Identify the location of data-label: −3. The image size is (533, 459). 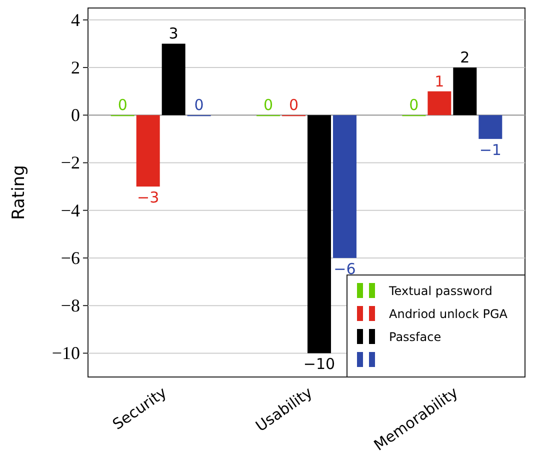
(148, 197).